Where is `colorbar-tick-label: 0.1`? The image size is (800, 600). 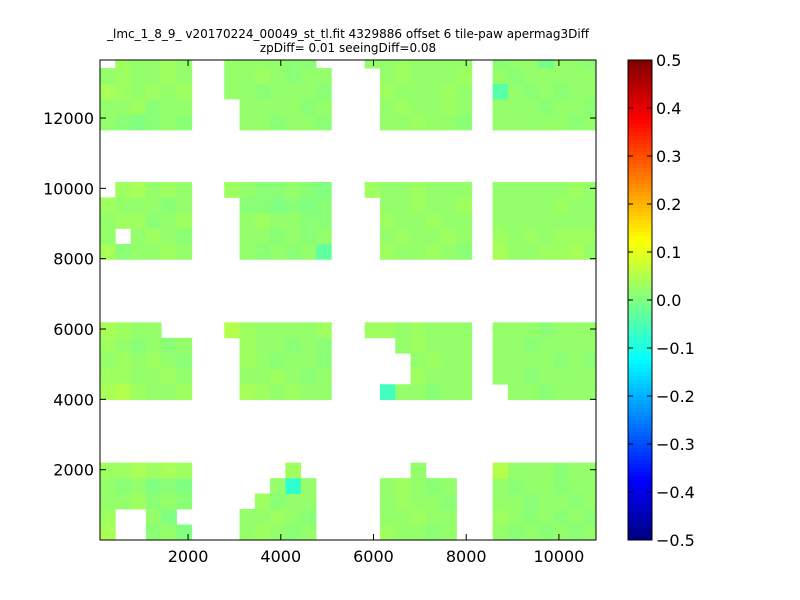 colorbar-tick-label: 0.1 is located at coordinates (668, 252).